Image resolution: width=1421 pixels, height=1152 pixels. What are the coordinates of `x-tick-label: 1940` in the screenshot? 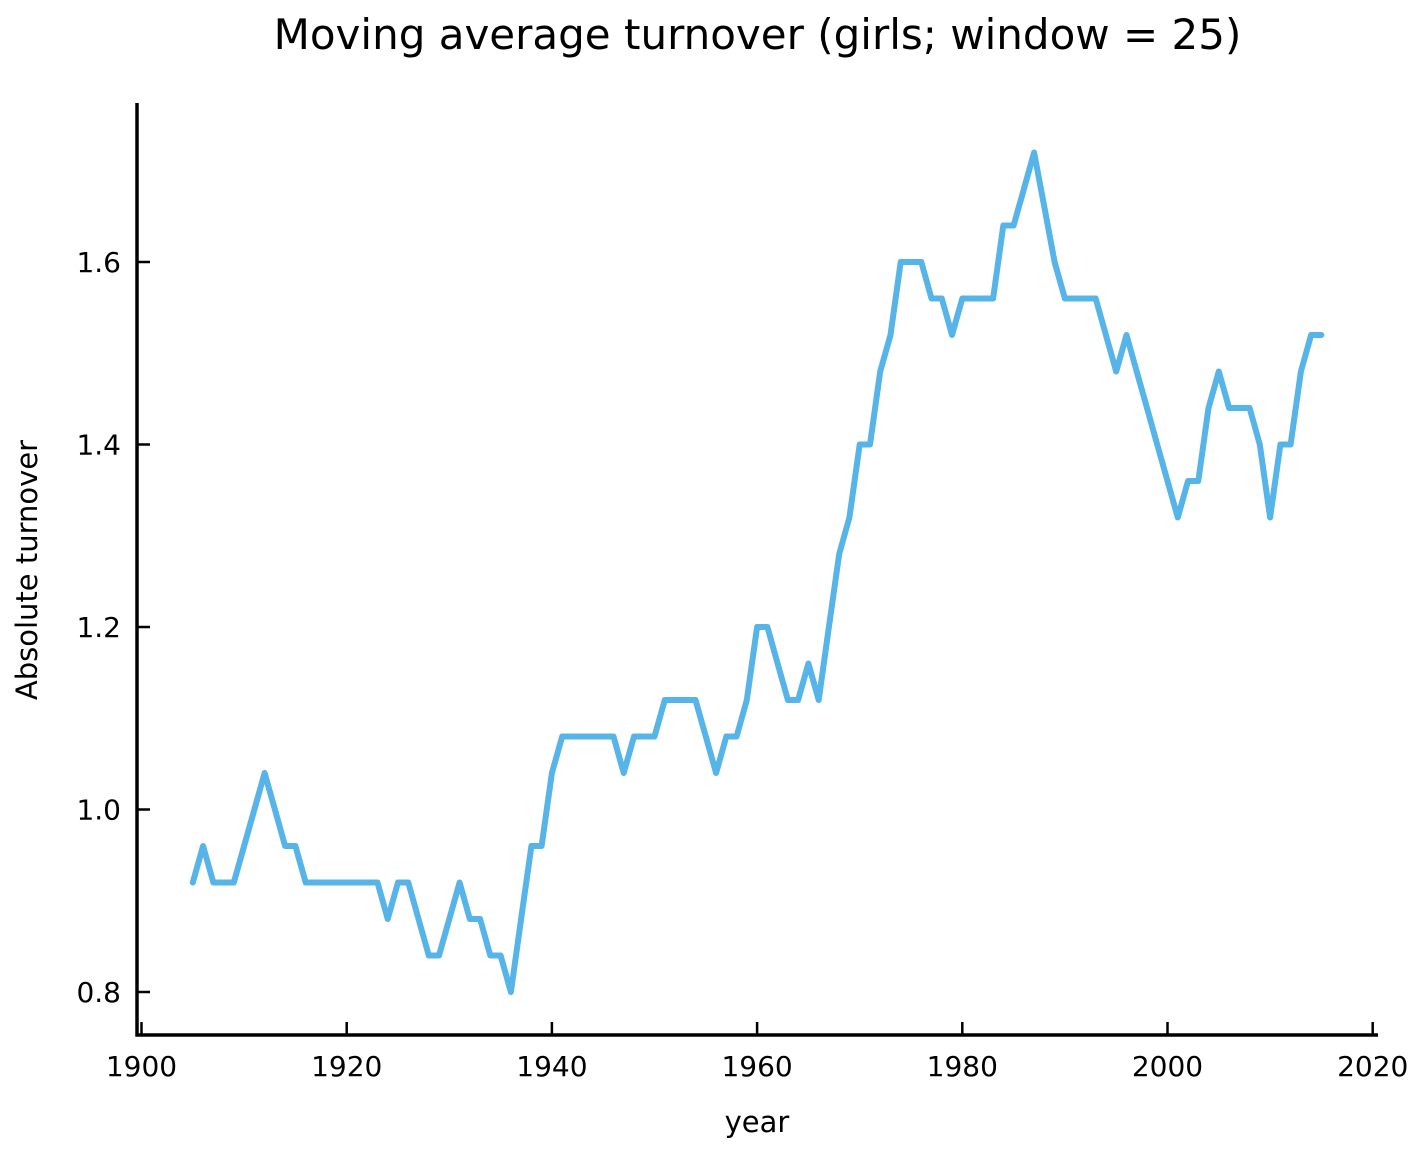 It's located at (551, 1066).